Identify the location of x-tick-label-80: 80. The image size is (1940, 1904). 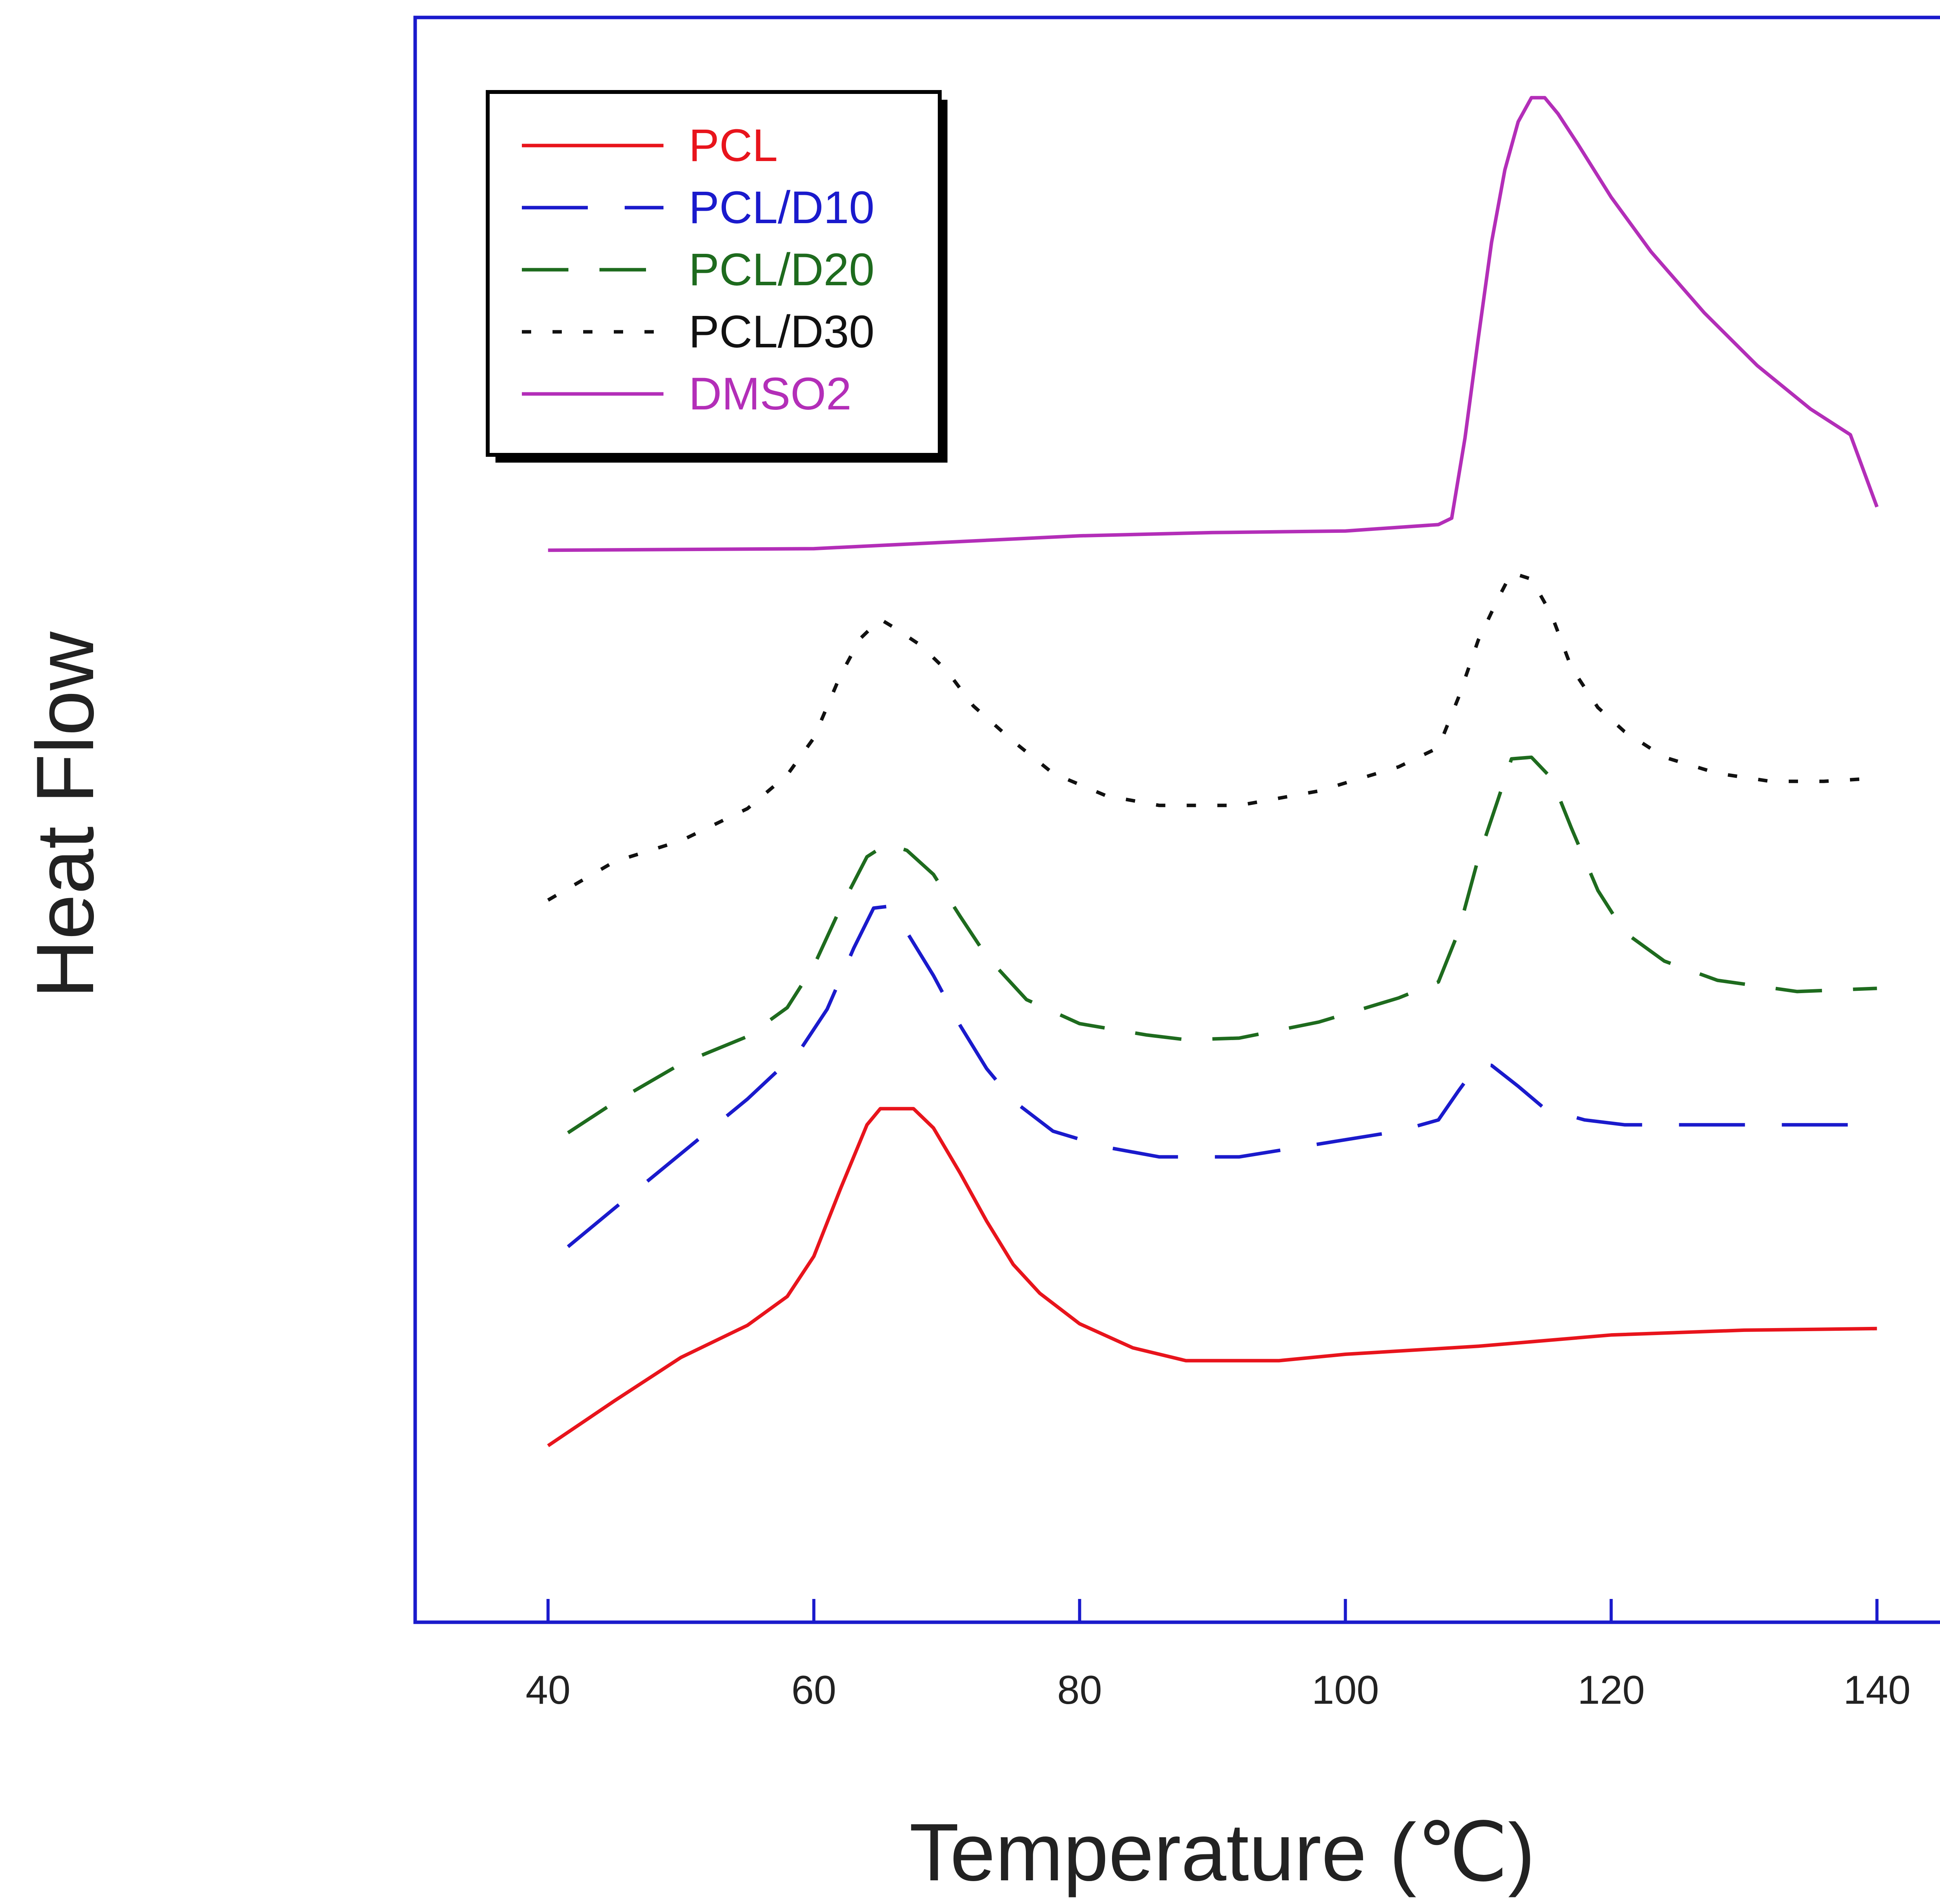
(1079, 1690).